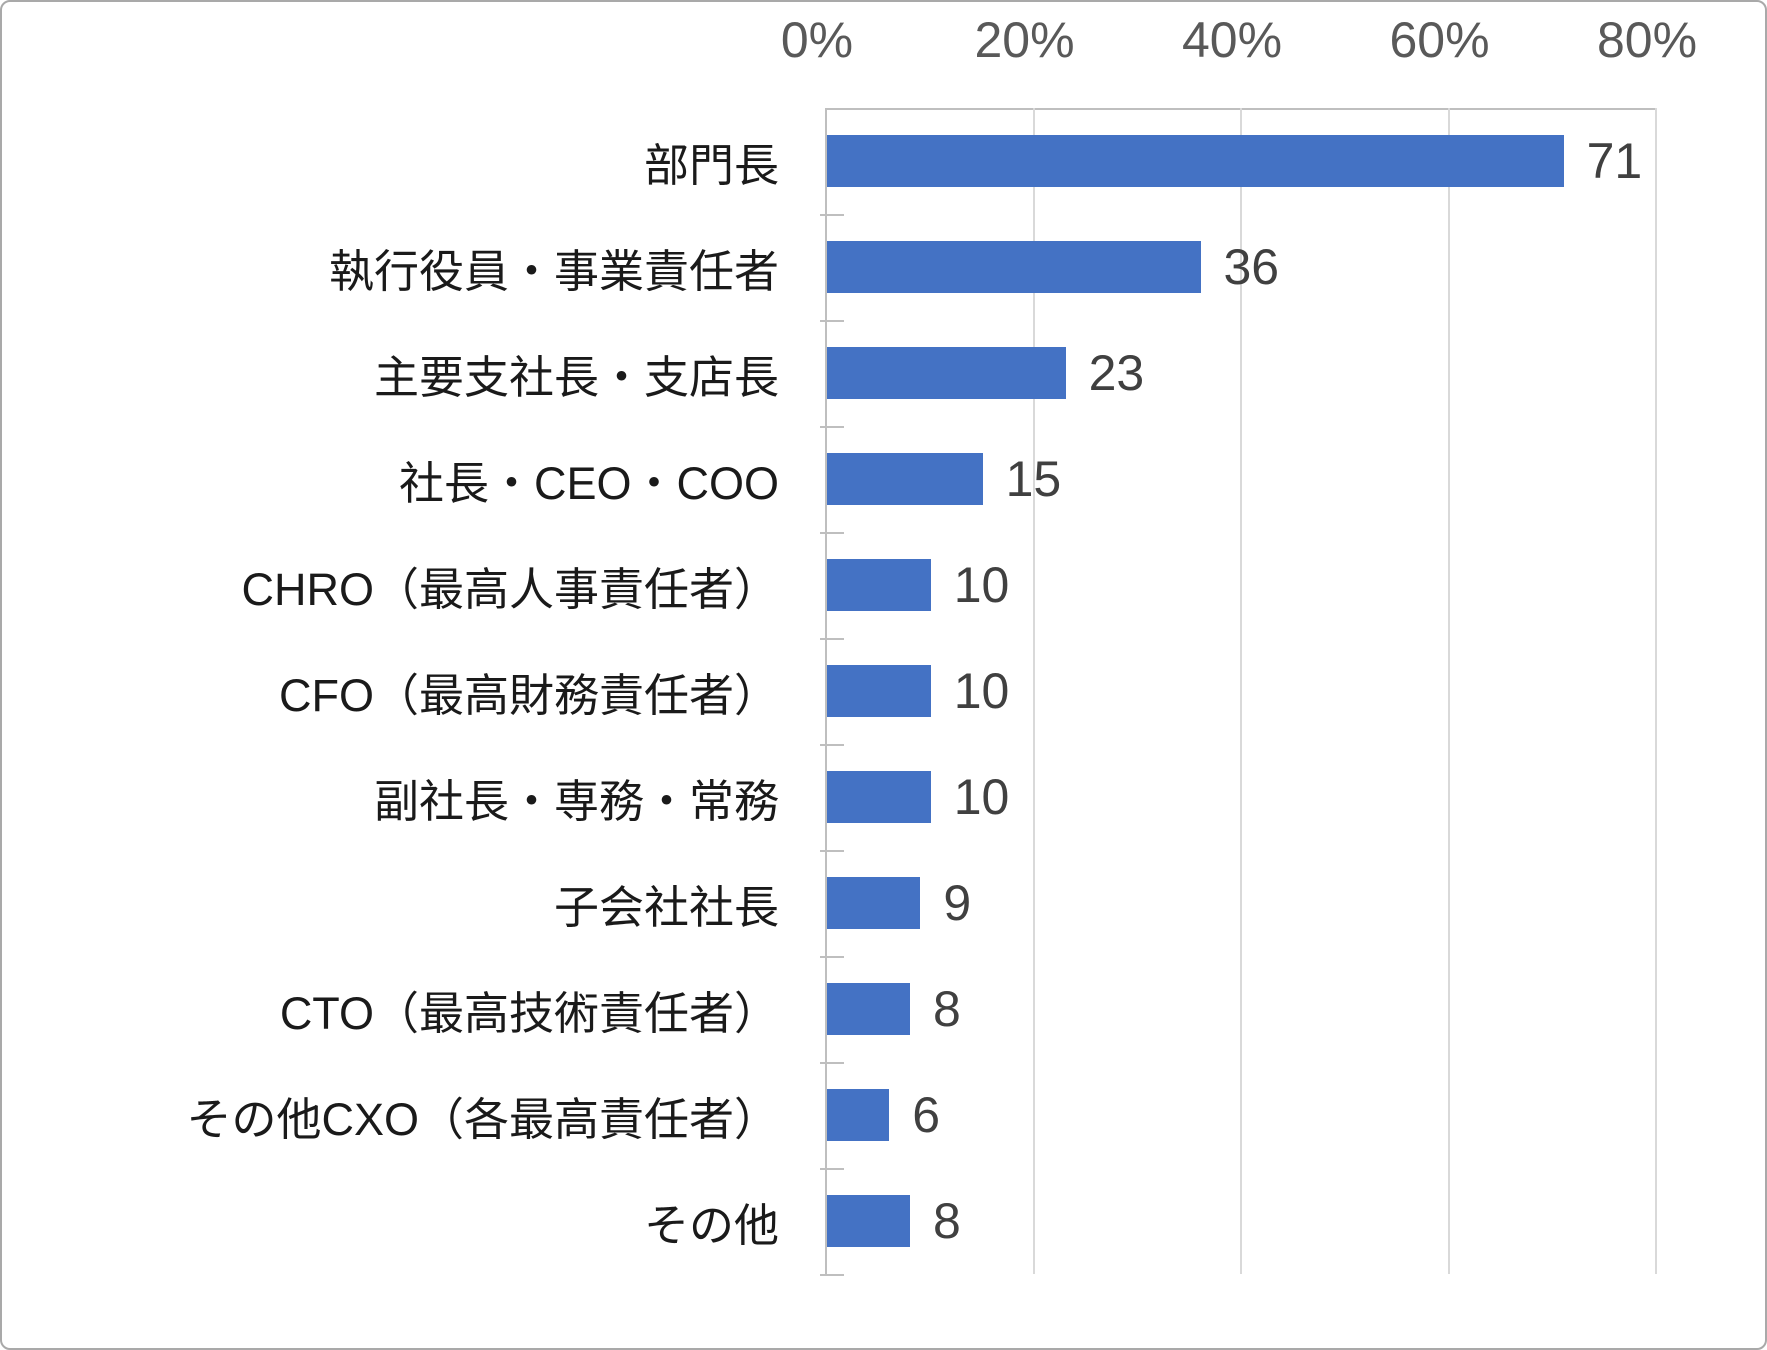 This screenshot has height=1350, width=1767. What do you see at coordinates (1232, 40) in the screenshot?
I see `x-axis-tick-label: 40%` at bounding box center [1232, 40].